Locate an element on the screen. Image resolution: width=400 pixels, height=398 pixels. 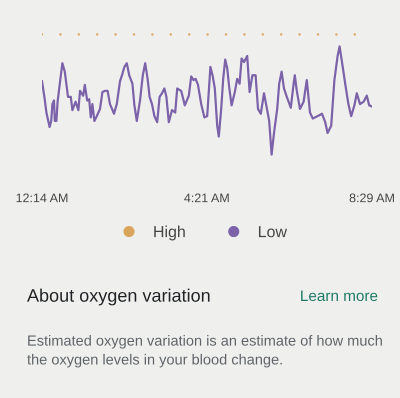
text: About oxygen variation is located at coordinates (118, 297).